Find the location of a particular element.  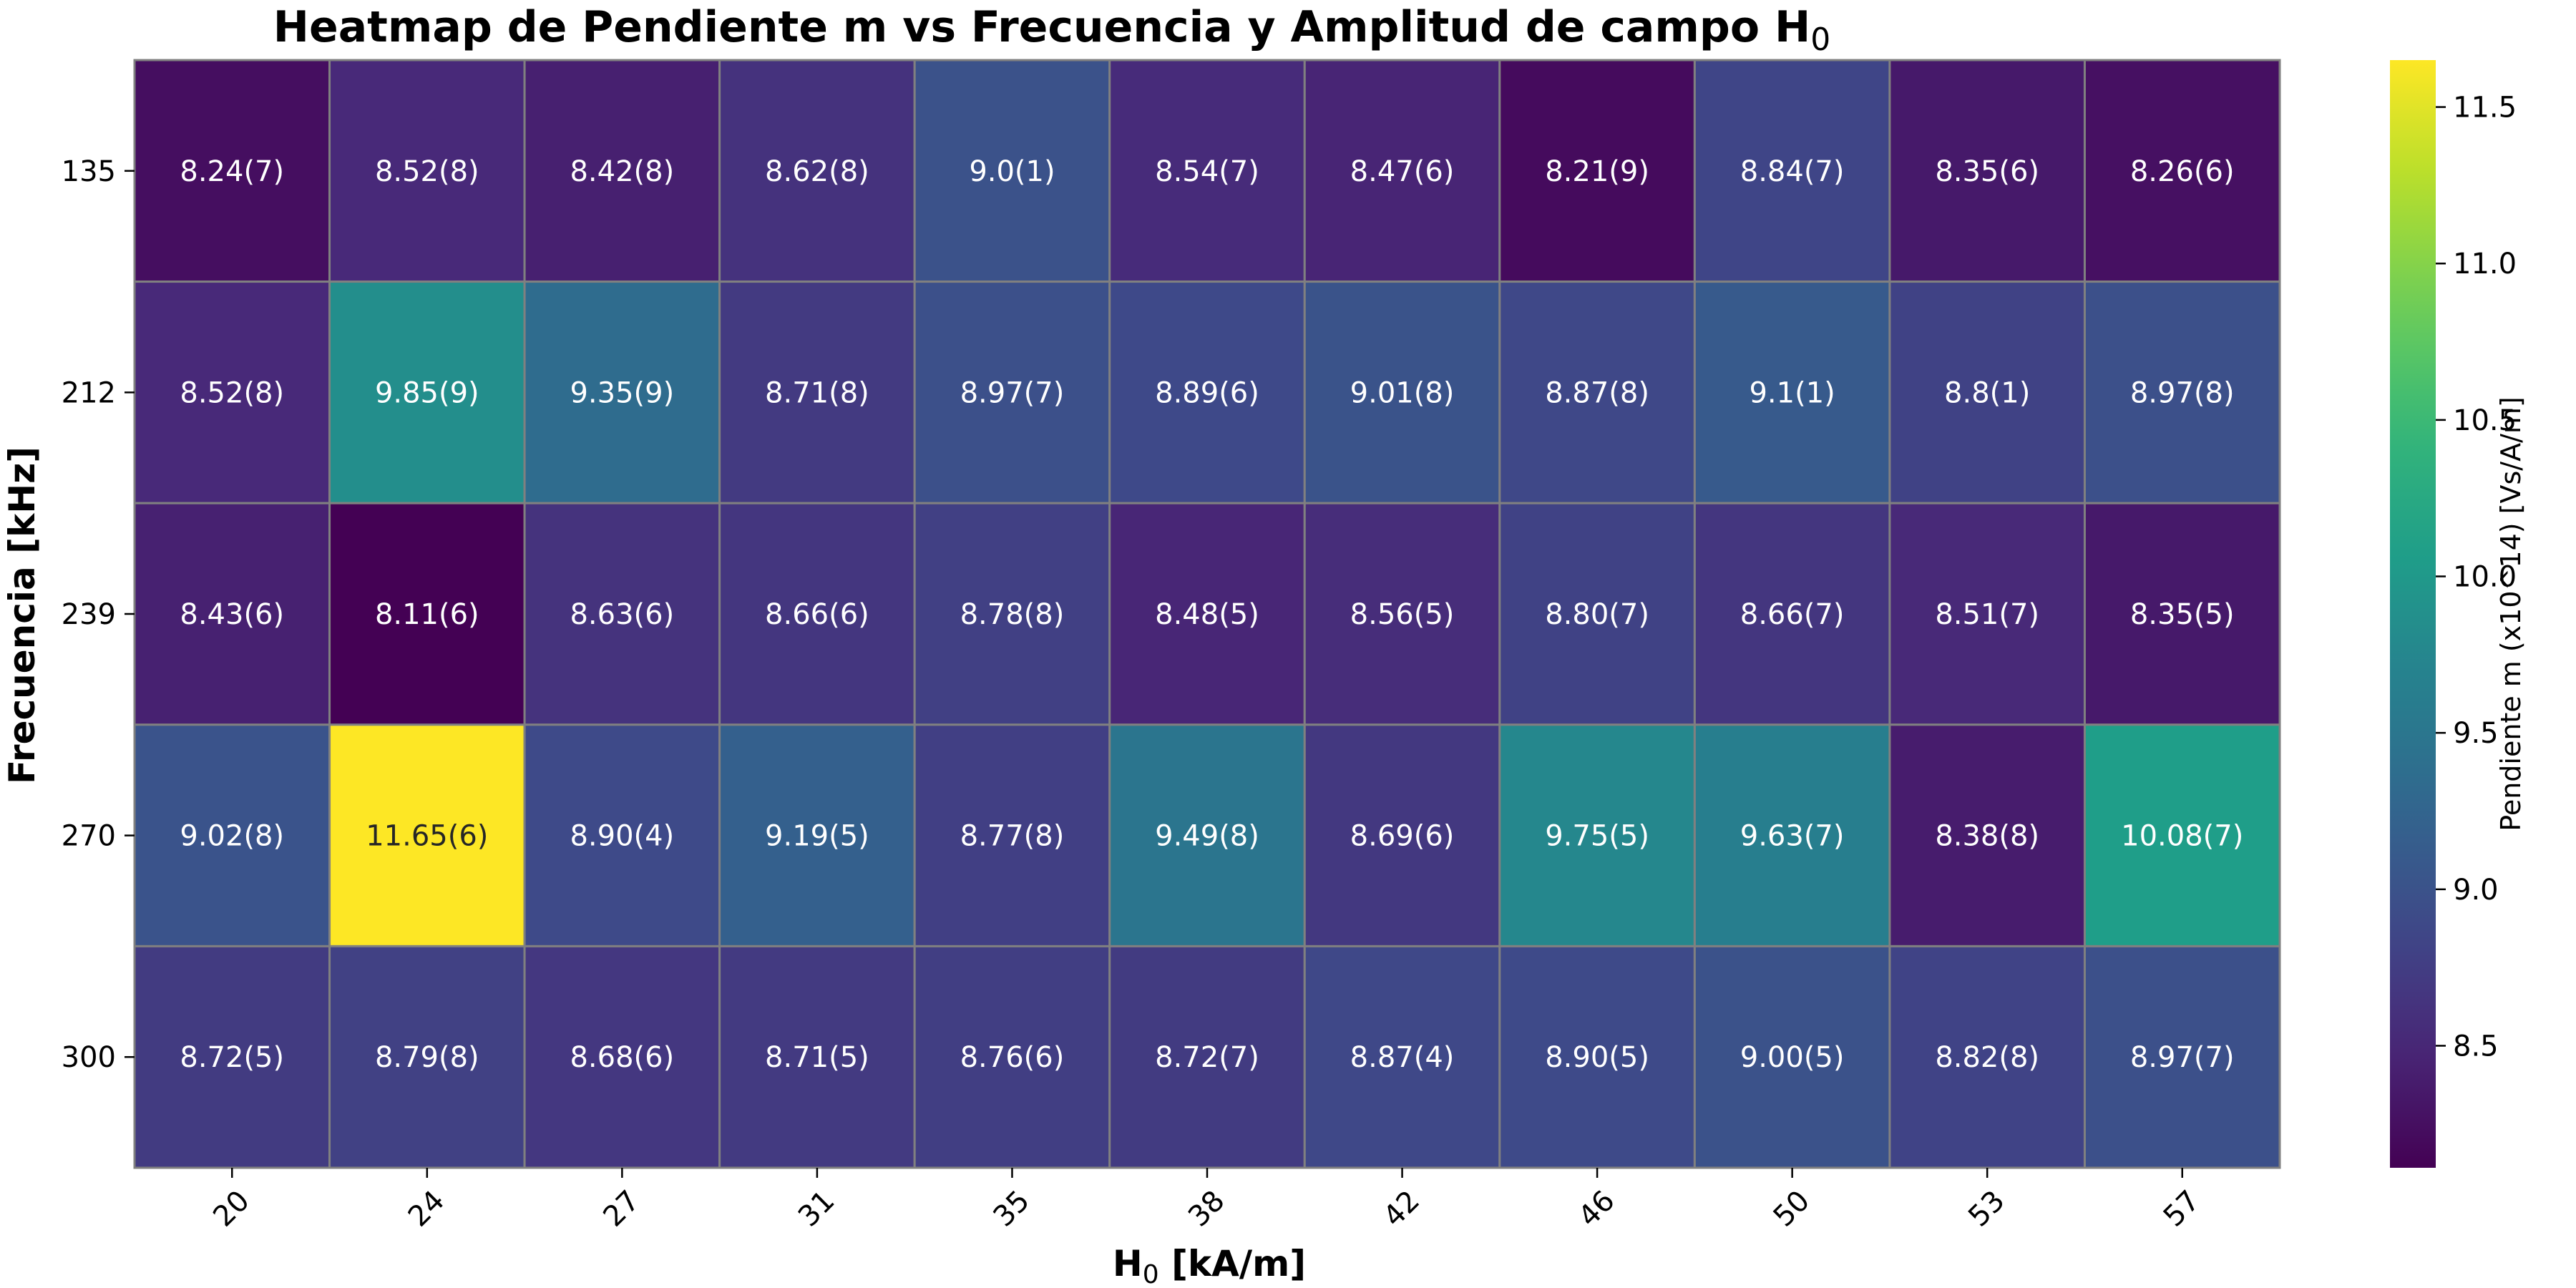

cell-value-label: 8.68(6) is located at coordinates (622, 1057).